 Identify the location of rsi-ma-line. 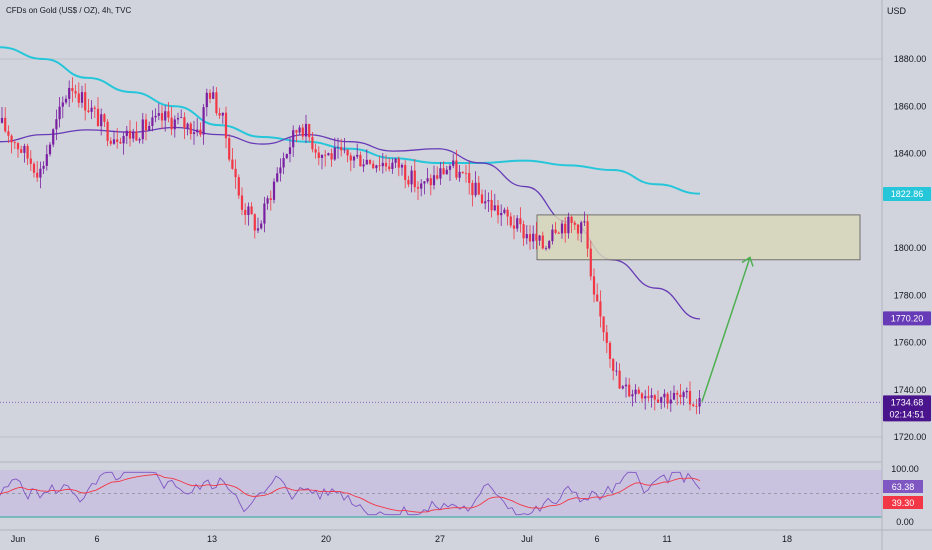
(350, 493).